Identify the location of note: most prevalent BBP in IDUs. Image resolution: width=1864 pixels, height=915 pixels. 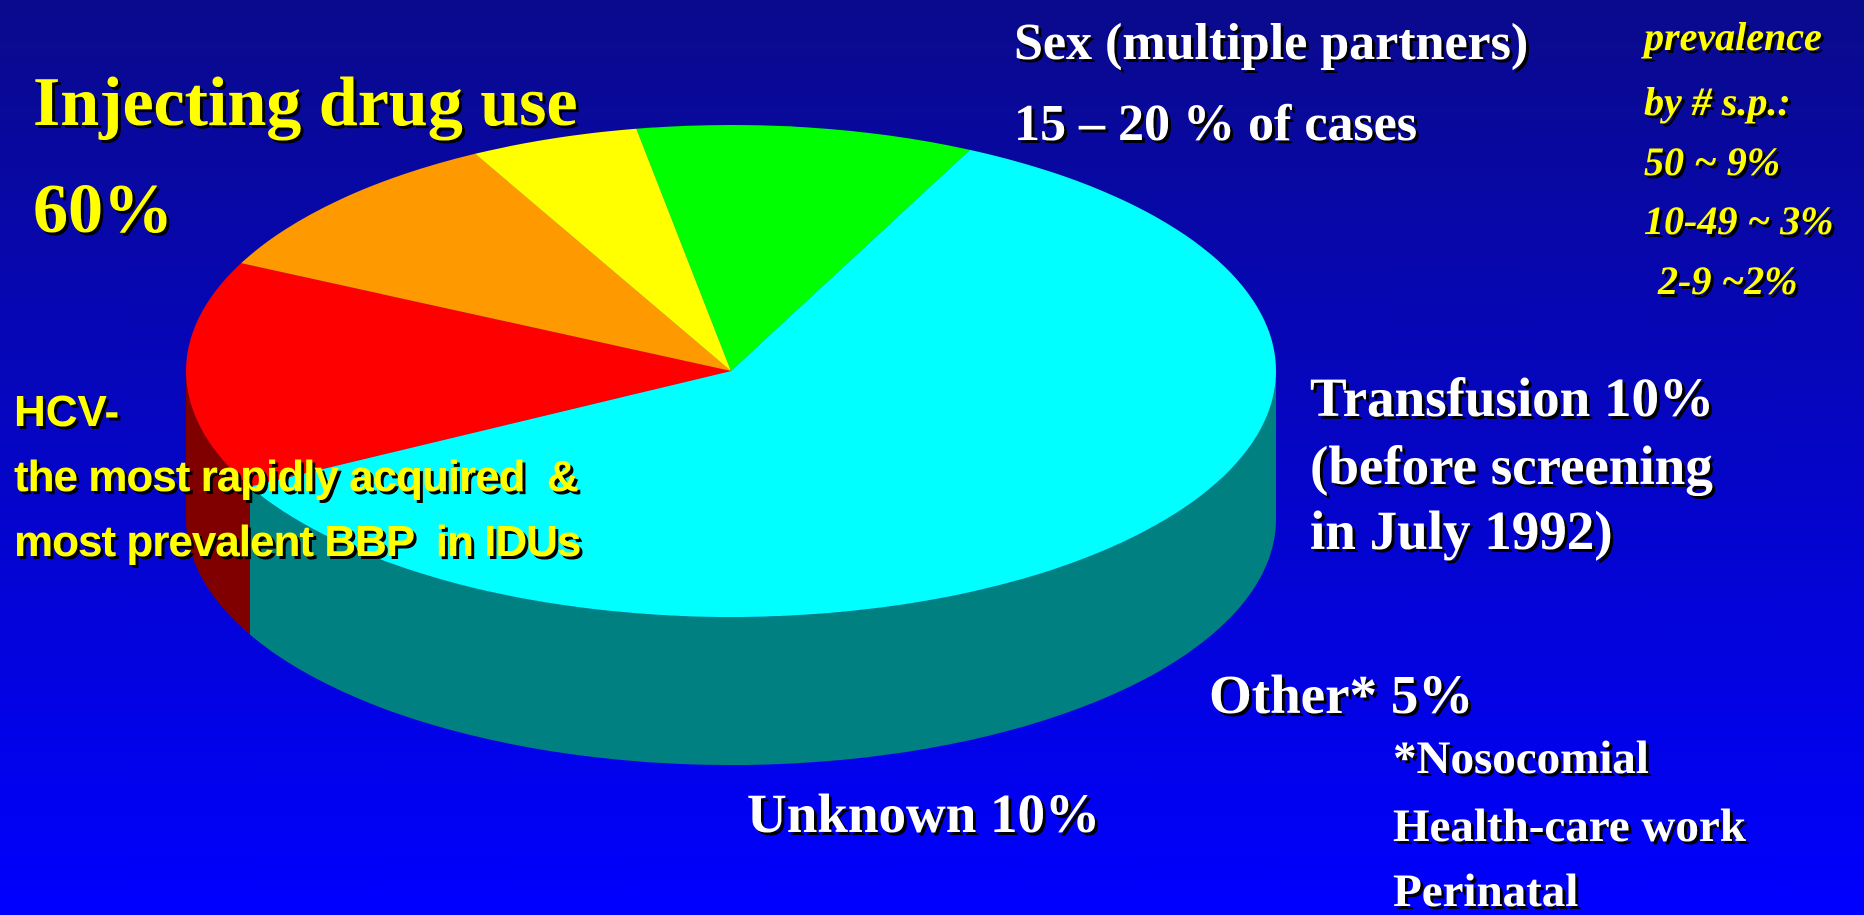
(297, 541).